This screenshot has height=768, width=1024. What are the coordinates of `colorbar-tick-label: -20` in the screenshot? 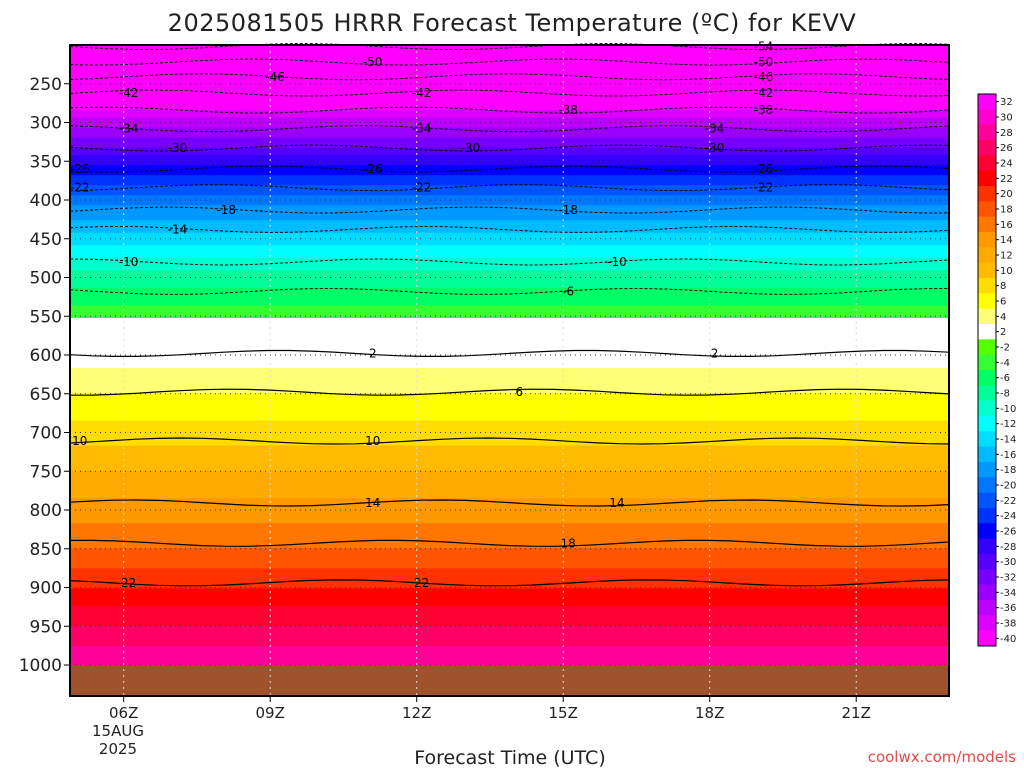 It's located at (1008, 486).